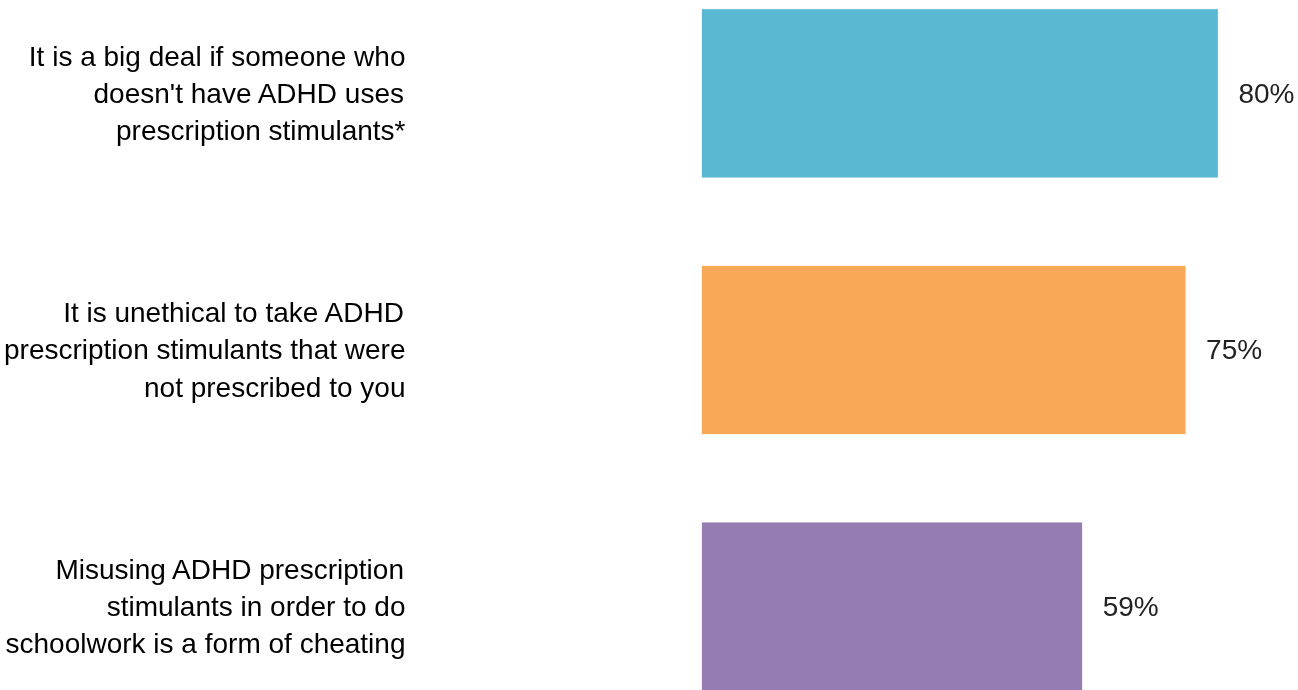 The height and width of the screenshot is (690, 1298). Describe the element at coordinates (1234, 350) in the screenshot. I see `data-label: 75%` at that location.